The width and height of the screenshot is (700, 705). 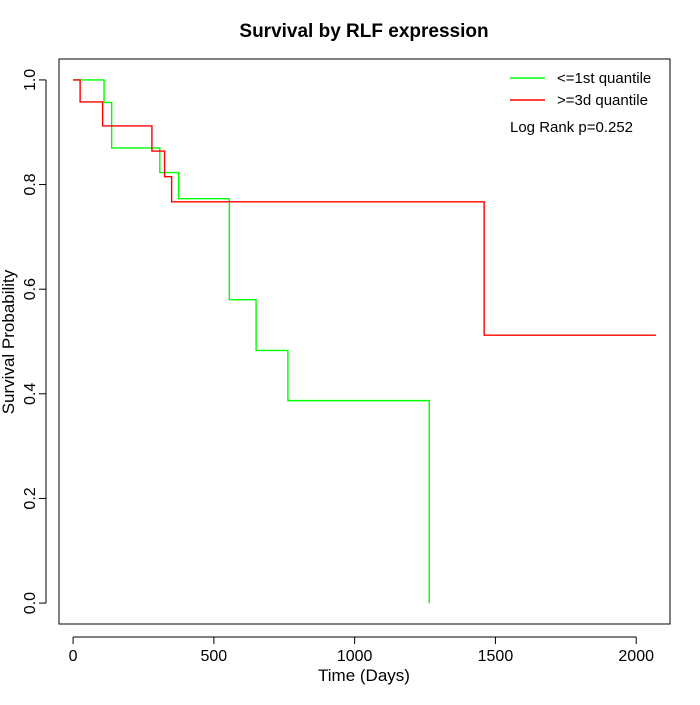 What do you see at coordinates (9, 341) in the screenshot?
I see `y-axis-label: Survival Probability` at bounding box center [9, 341].